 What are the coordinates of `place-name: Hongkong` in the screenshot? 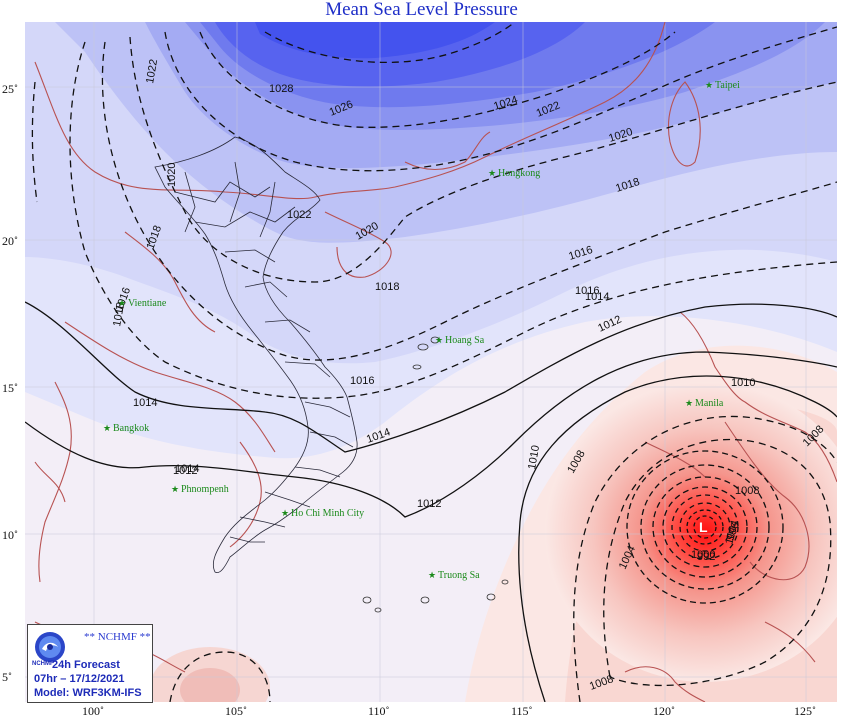 It's located at (519, 173).